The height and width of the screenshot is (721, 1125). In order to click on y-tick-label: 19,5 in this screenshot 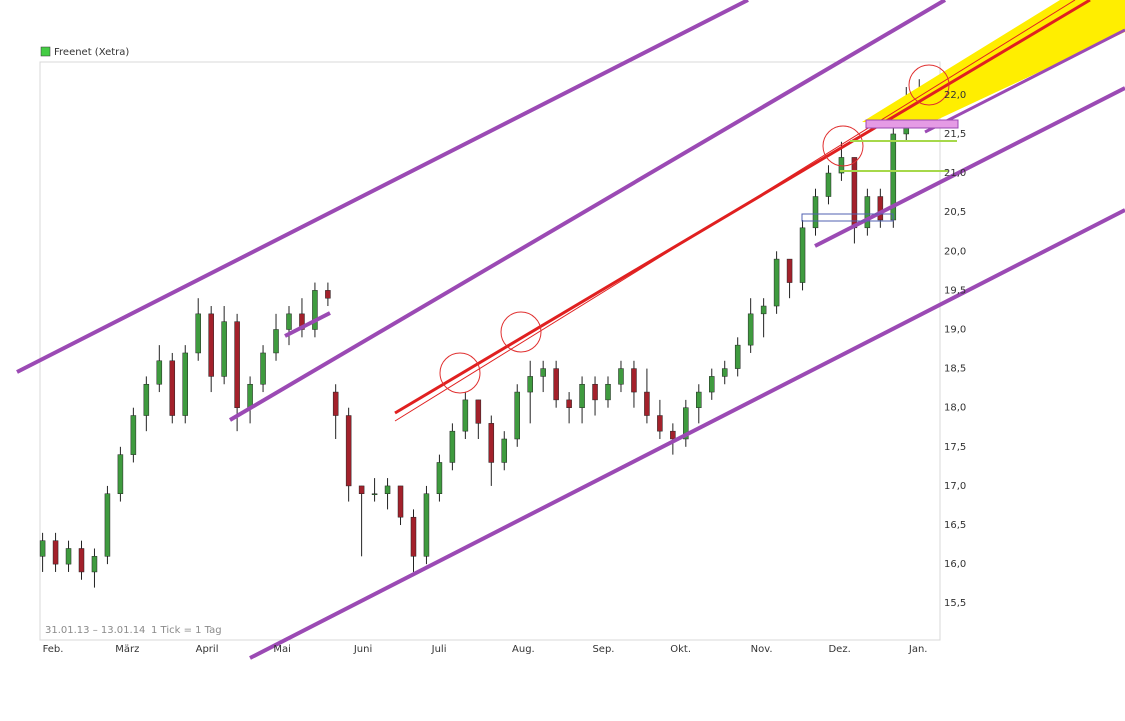, I will do `click(955, 290)`.